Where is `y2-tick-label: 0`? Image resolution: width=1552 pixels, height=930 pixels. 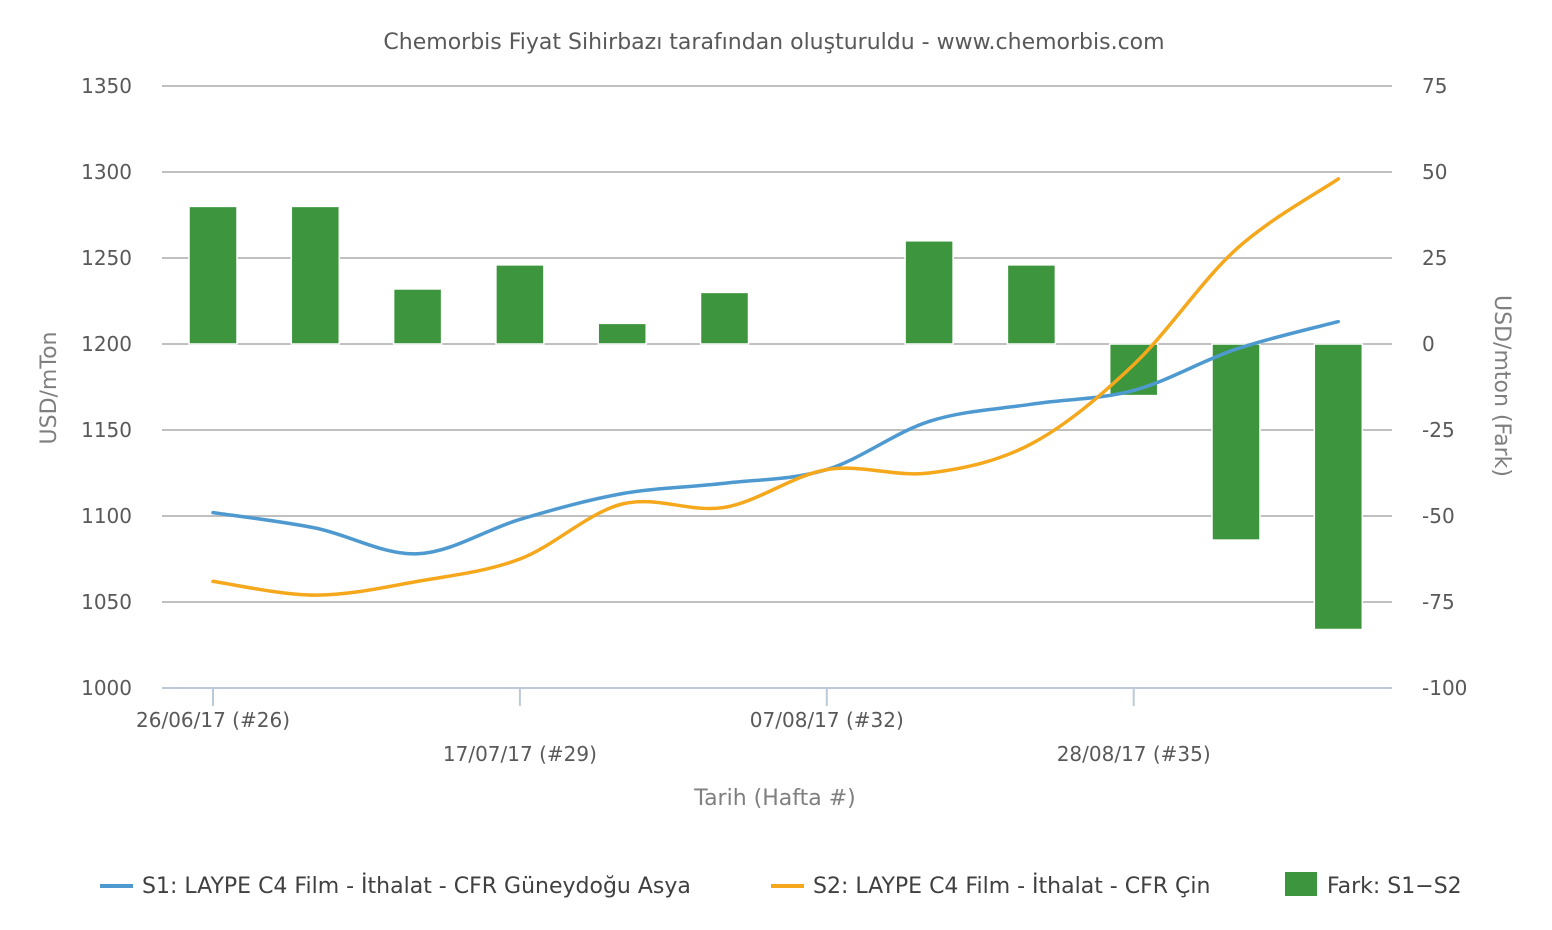
y2-tick-label: 0 is located at coordinates (1428, 344).